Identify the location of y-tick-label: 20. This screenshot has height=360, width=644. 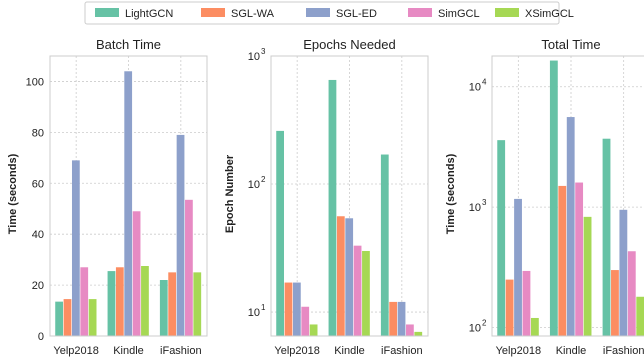
(38, 286).